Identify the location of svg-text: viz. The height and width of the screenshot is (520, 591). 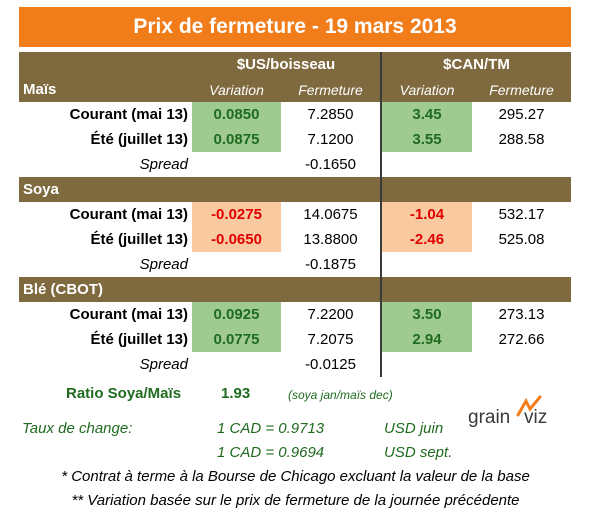
(535, 417).